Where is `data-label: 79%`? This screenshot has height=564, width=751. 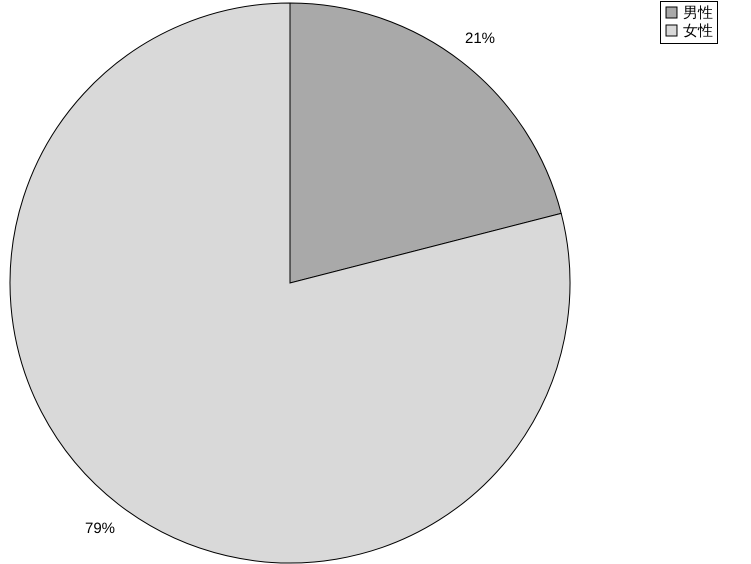
data-label: 79% is located at coordinates (100, 528).